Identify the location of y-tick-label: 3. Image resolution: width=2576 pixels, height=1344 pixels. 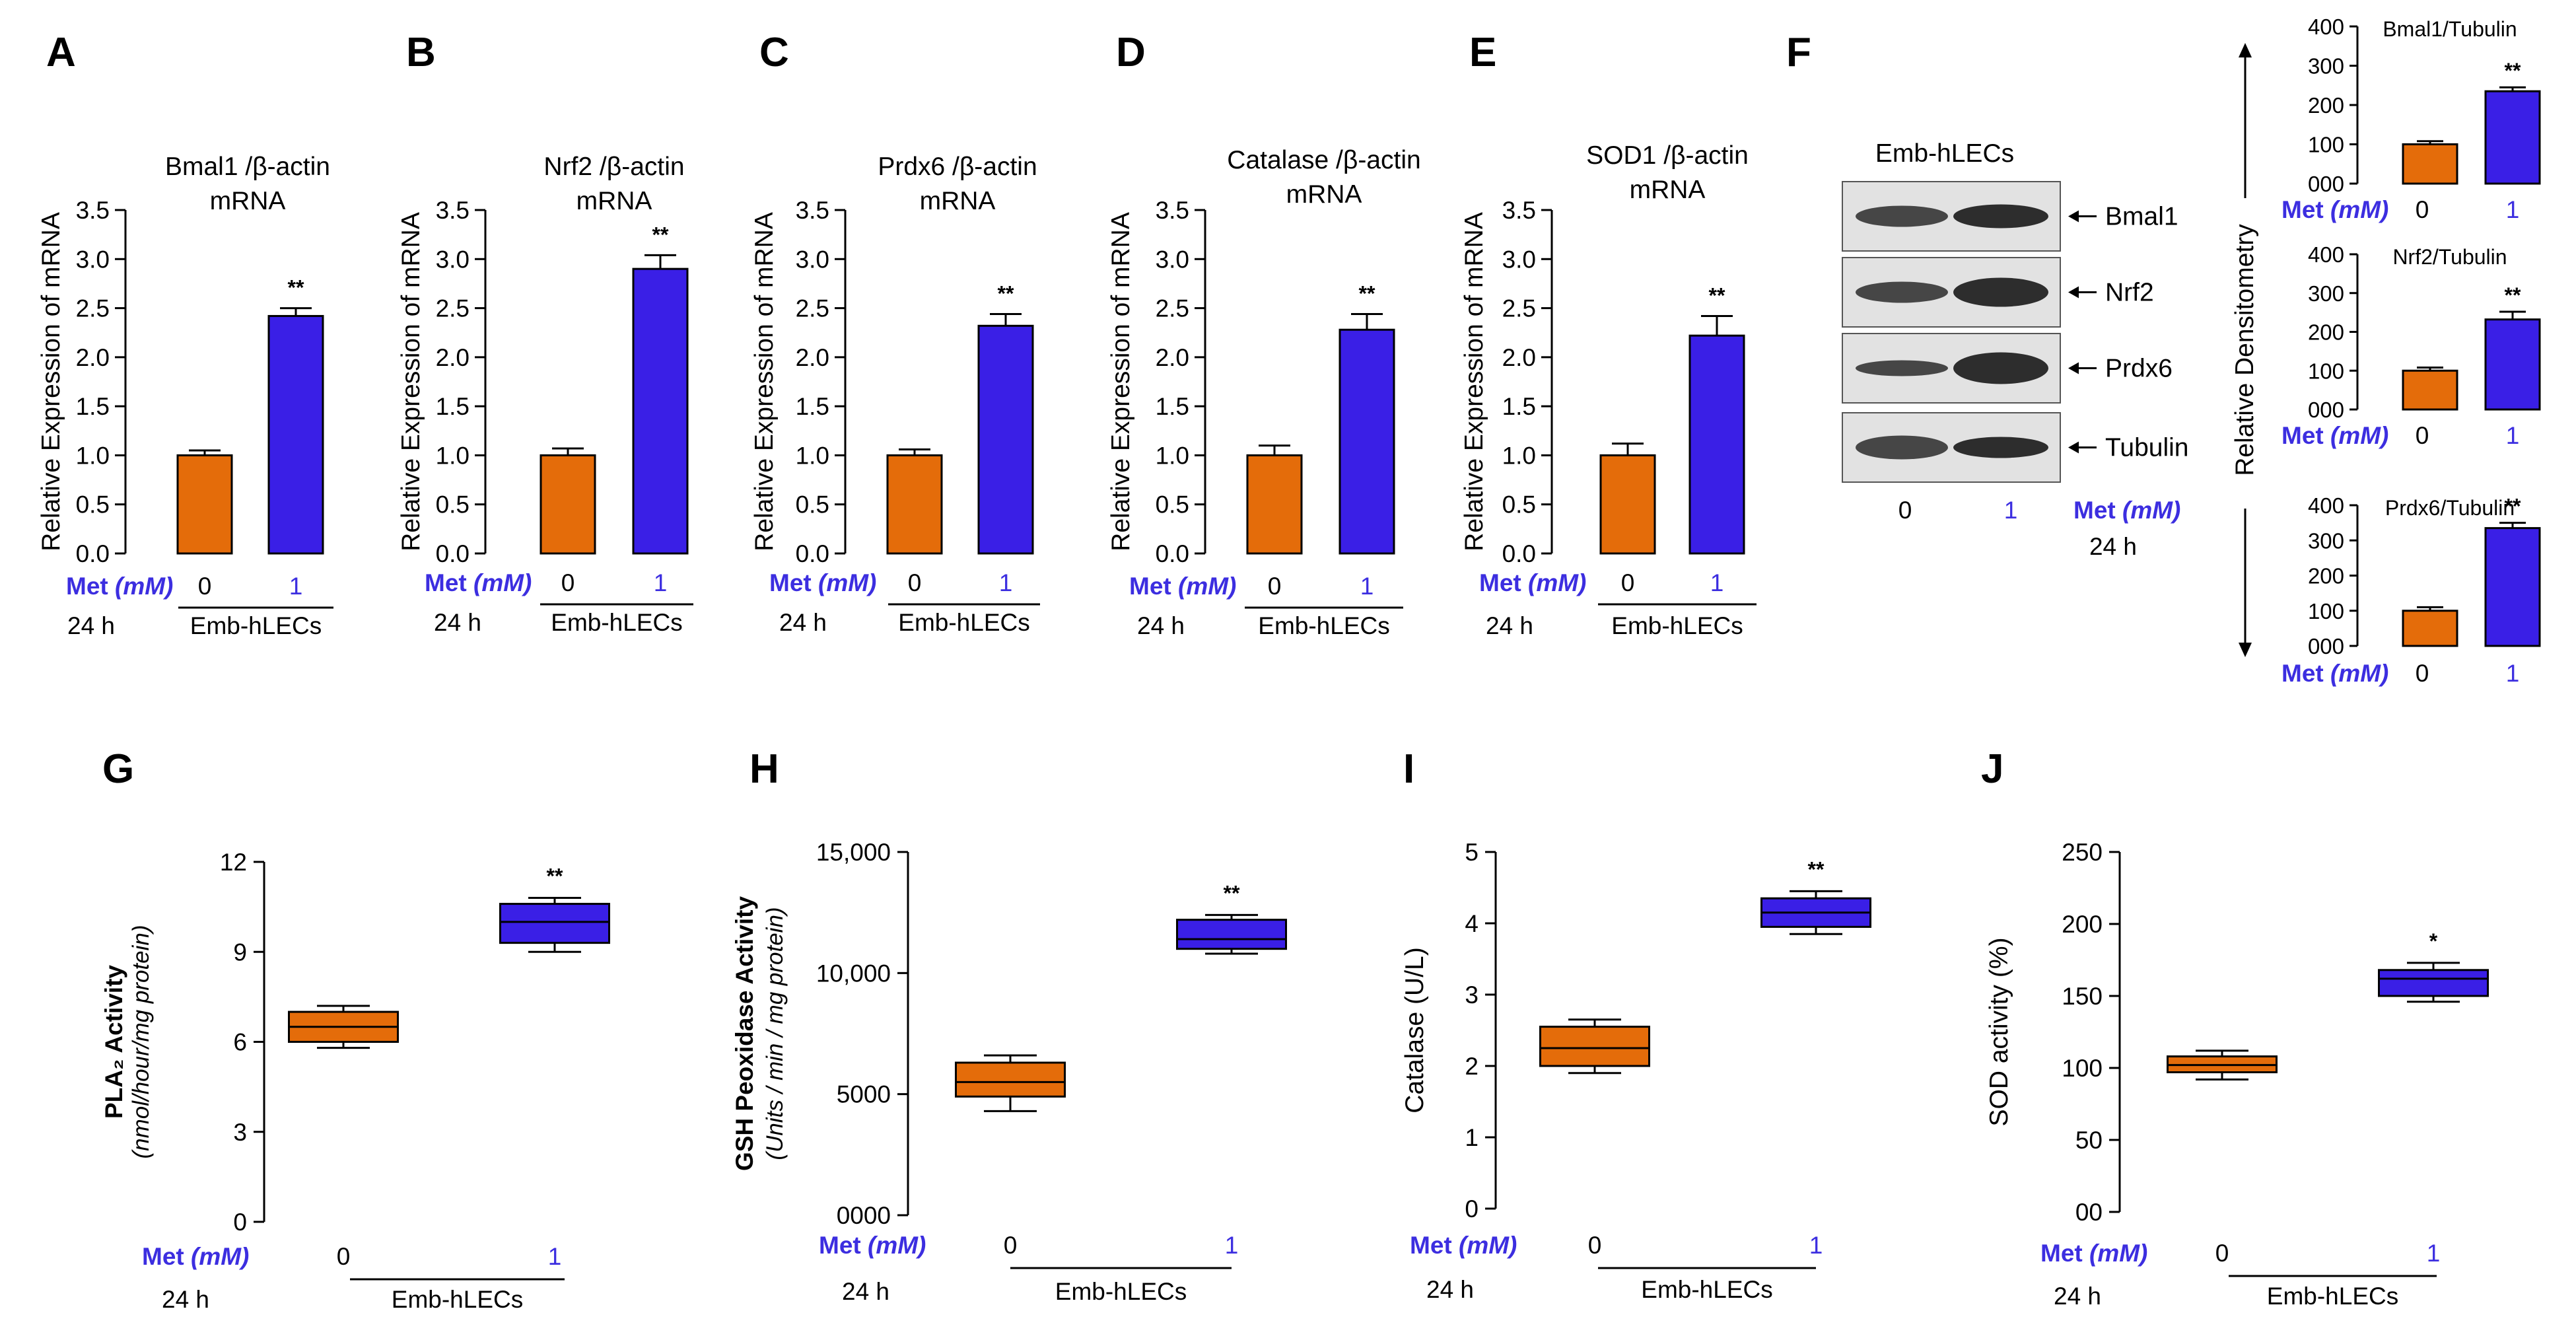
(240, 1132).